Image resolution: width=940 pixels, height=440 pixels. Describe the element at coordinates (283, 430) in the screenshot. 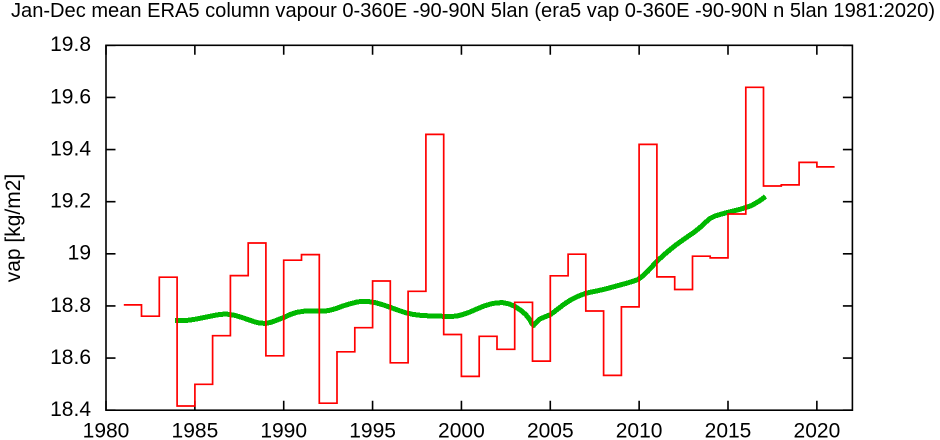

I see `svg-text: 1990` at that location.